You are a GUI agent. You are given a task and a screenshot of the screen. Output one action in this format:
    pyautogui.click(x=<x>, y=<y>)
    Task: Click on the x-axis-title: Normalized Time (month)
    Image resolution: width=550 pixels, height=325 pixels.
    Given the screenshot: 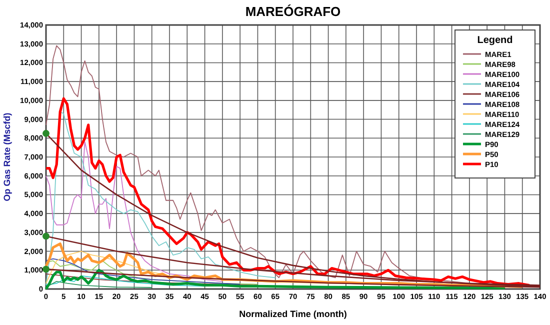 What is the action you would take?
    pyautogui.click(x=293, y=314)
    